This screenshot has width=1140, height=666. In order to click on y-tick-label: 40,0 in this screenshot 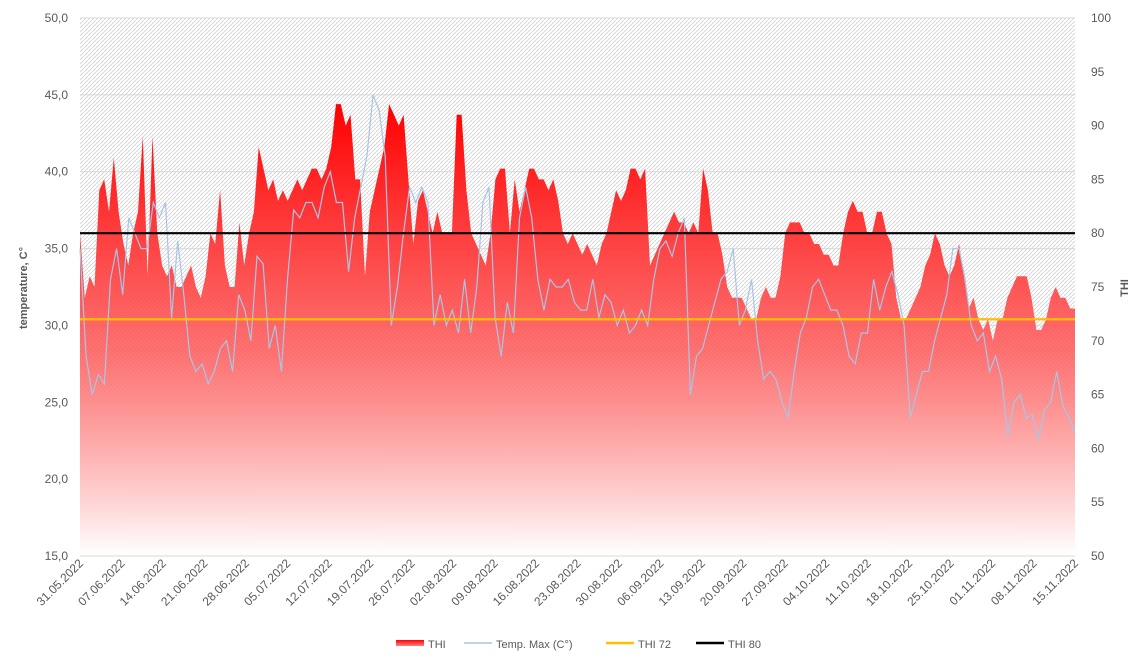, I will do `click(57, 172)`.